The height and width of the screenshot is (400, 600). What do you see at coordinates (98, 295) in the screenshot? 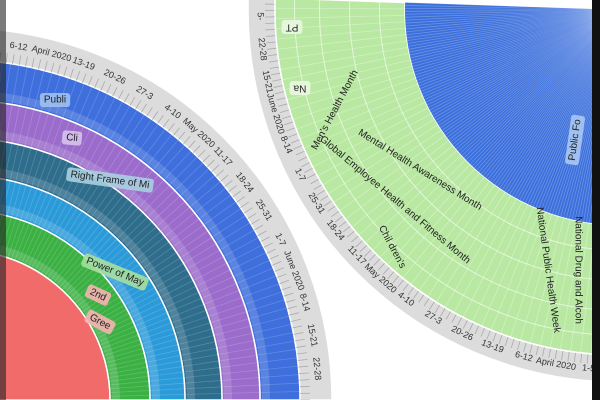
I see `event: 2nd` at bounding box center [98, 295].